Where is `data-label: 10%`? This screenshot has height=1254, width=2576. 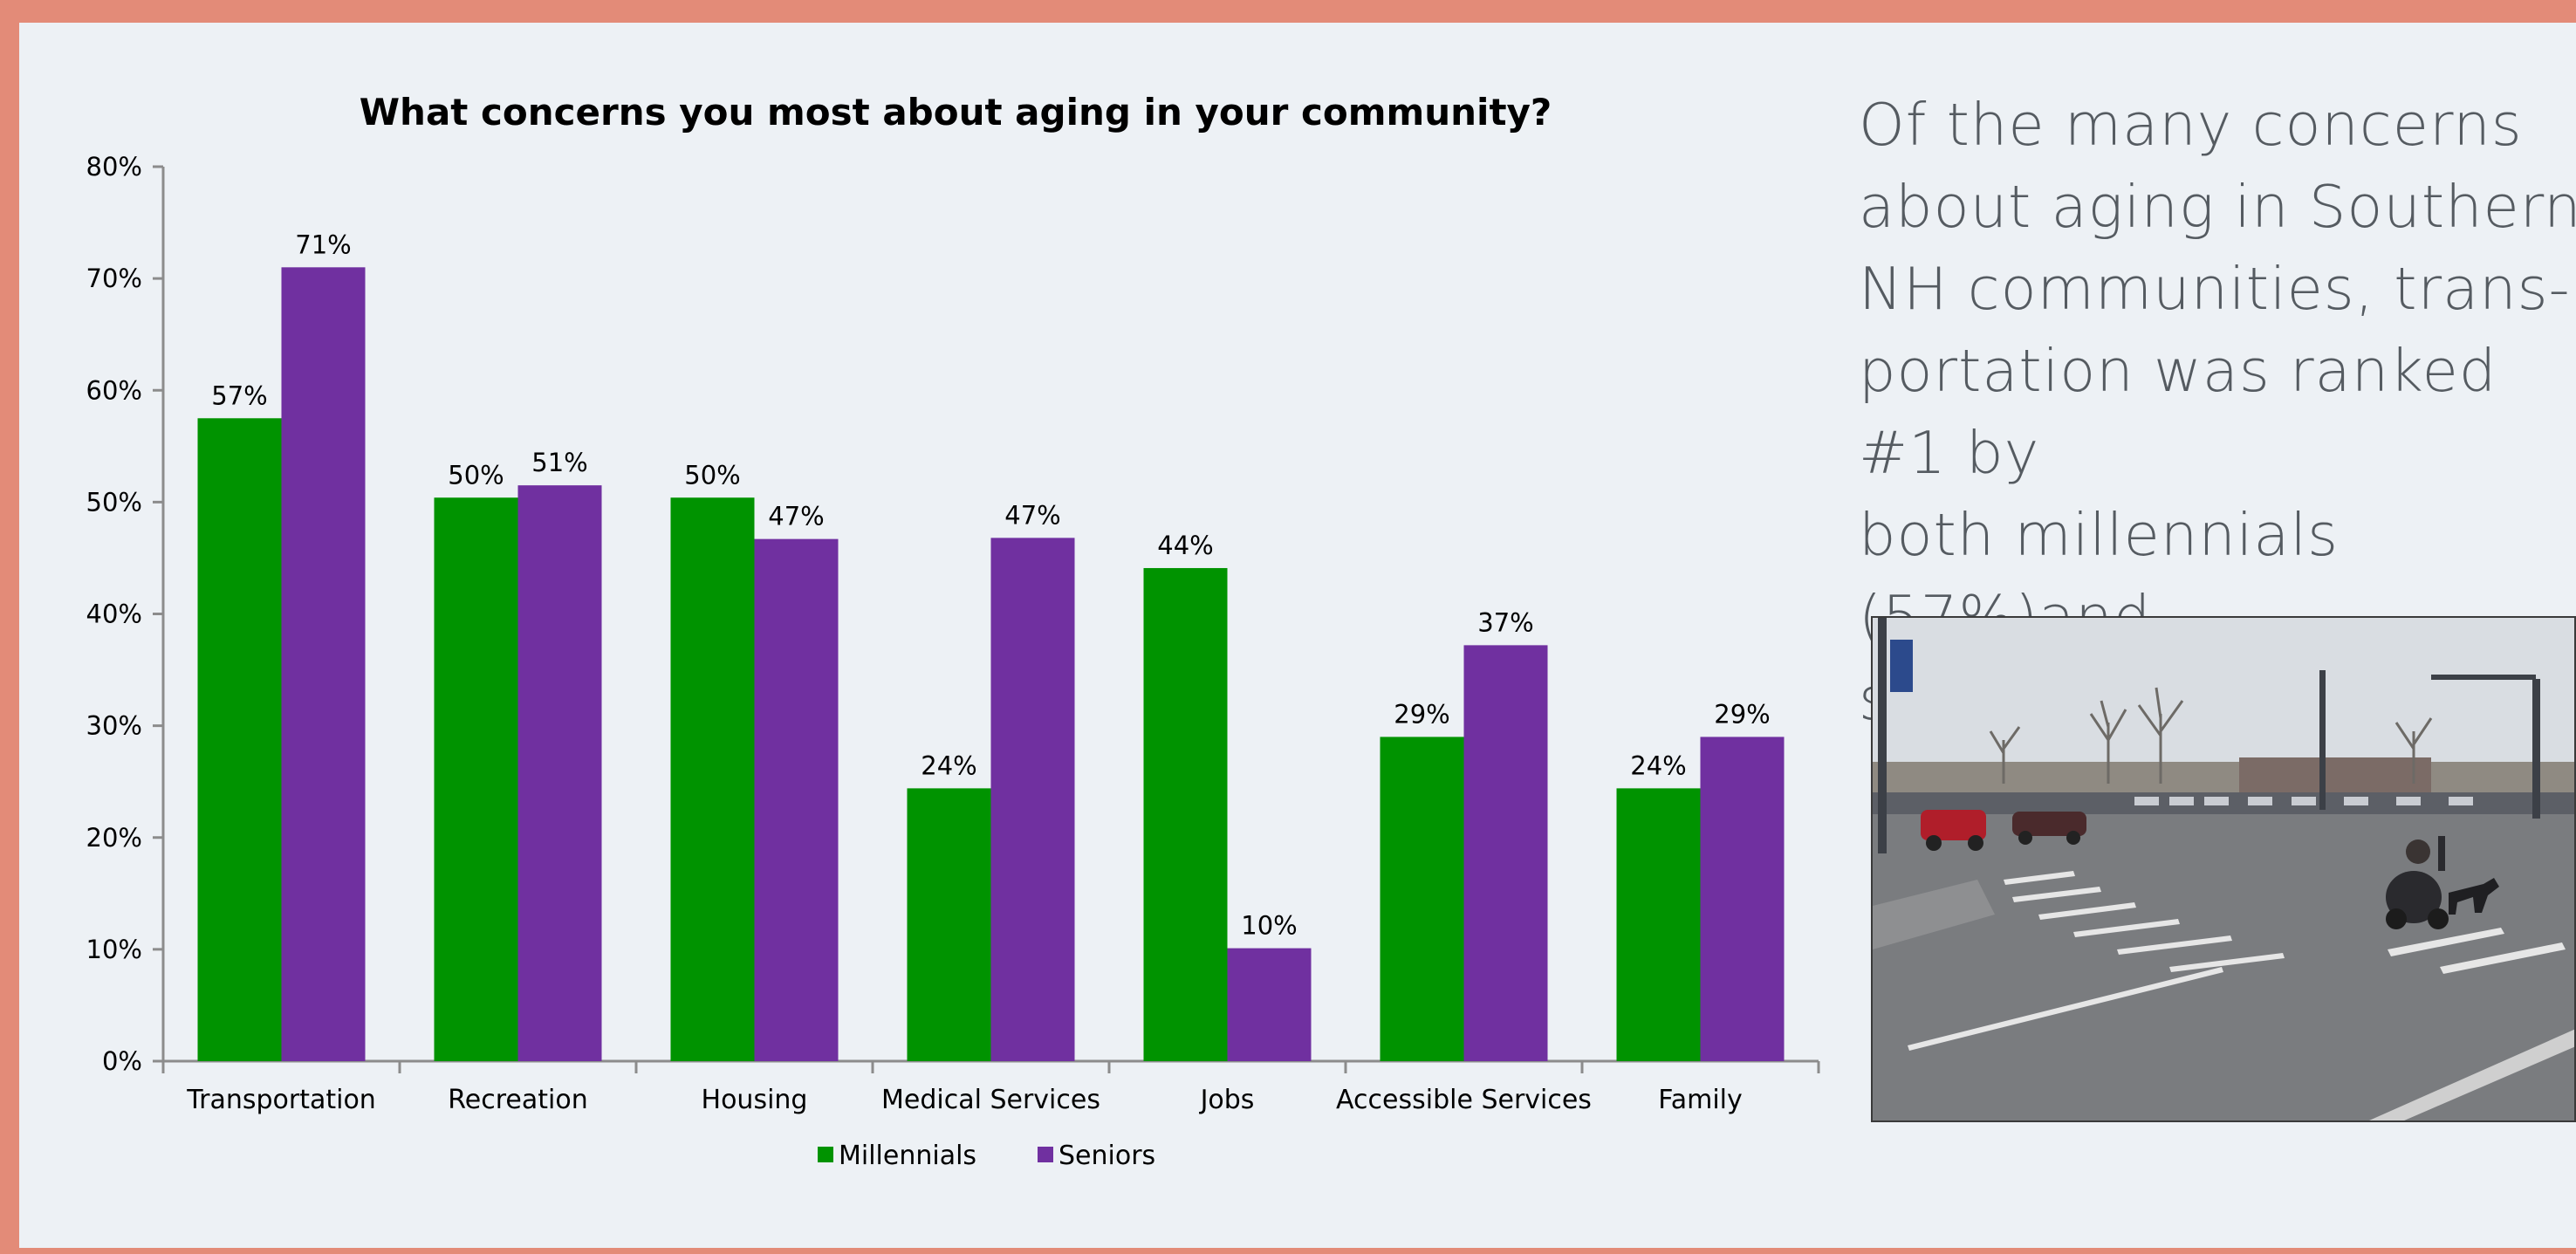 data-label: 10% is located at coordinates (1269, 926).